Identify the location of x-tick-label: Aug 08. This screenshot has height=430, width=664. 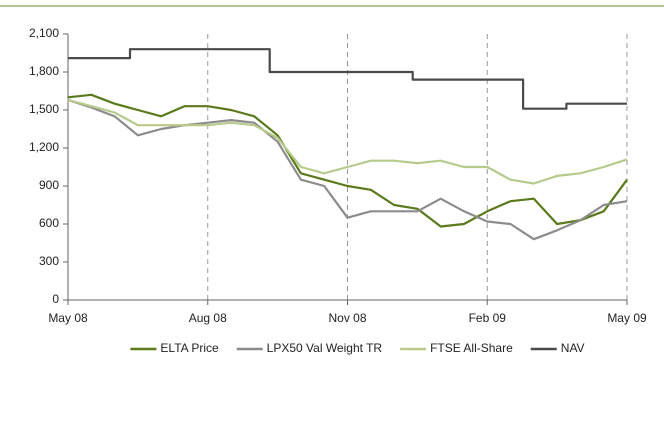
(208, 318).